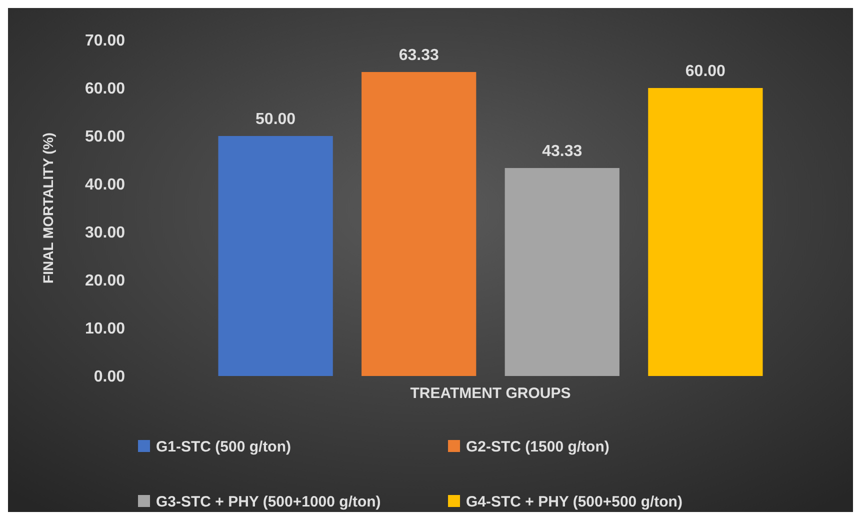  I want to click on legend-label: G4-STC + PHY (500+500 g/ton), so click(574, 501).